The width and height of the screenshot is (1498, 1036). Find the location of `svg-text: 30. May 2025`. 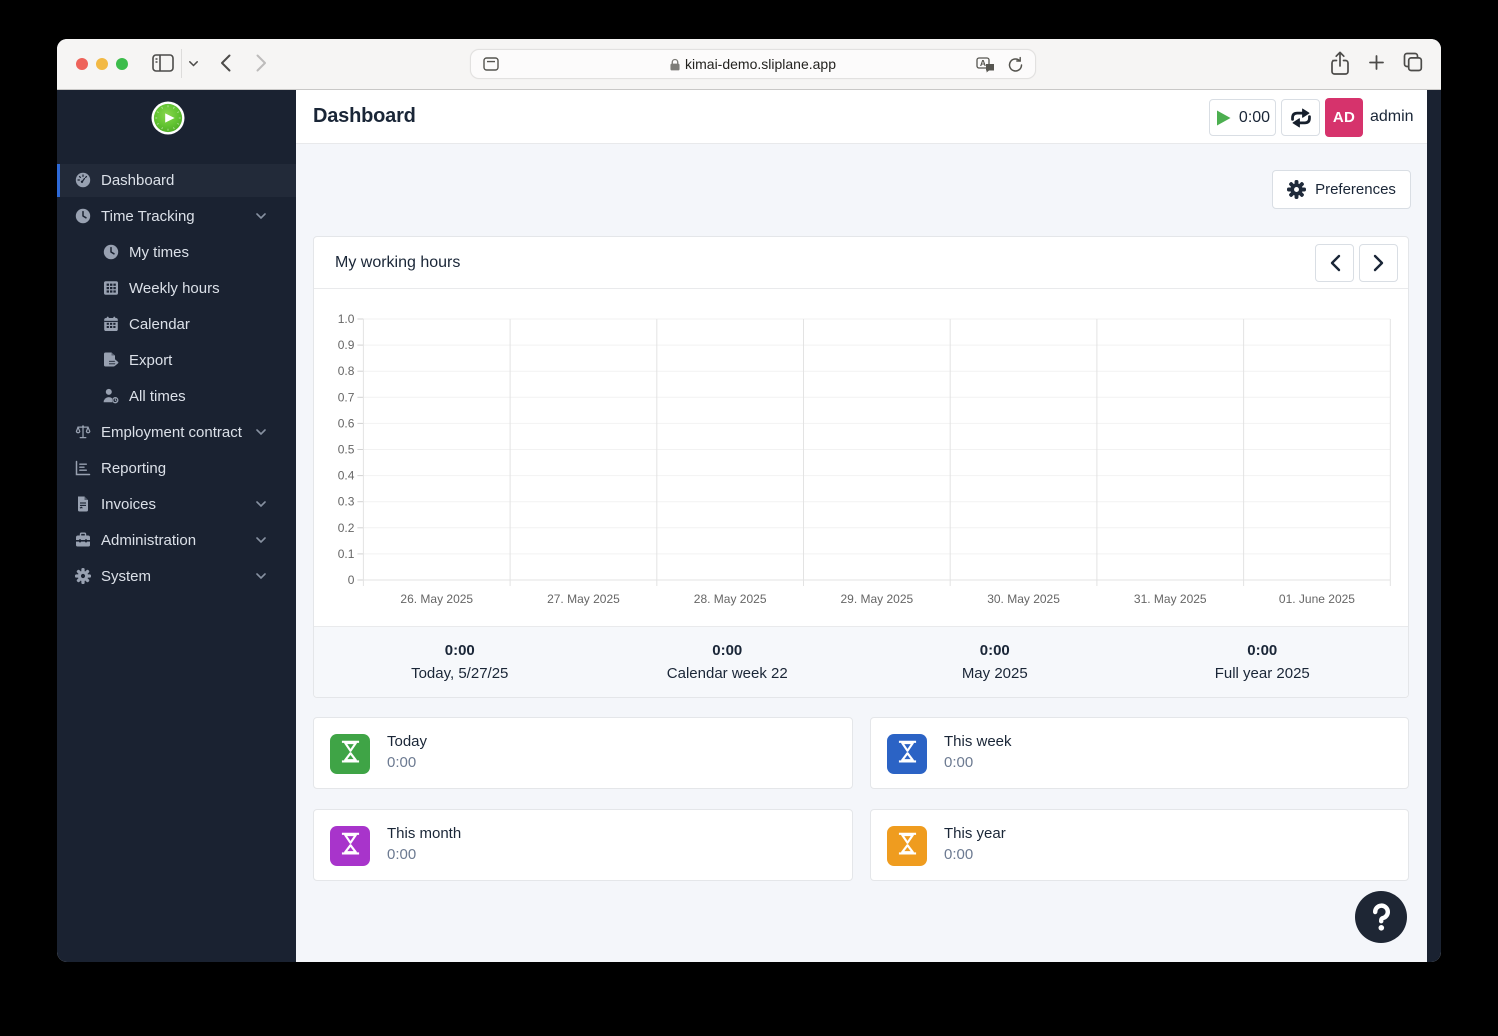

svg-text: 30. May 2025 is located at coordinates (1023, 599).